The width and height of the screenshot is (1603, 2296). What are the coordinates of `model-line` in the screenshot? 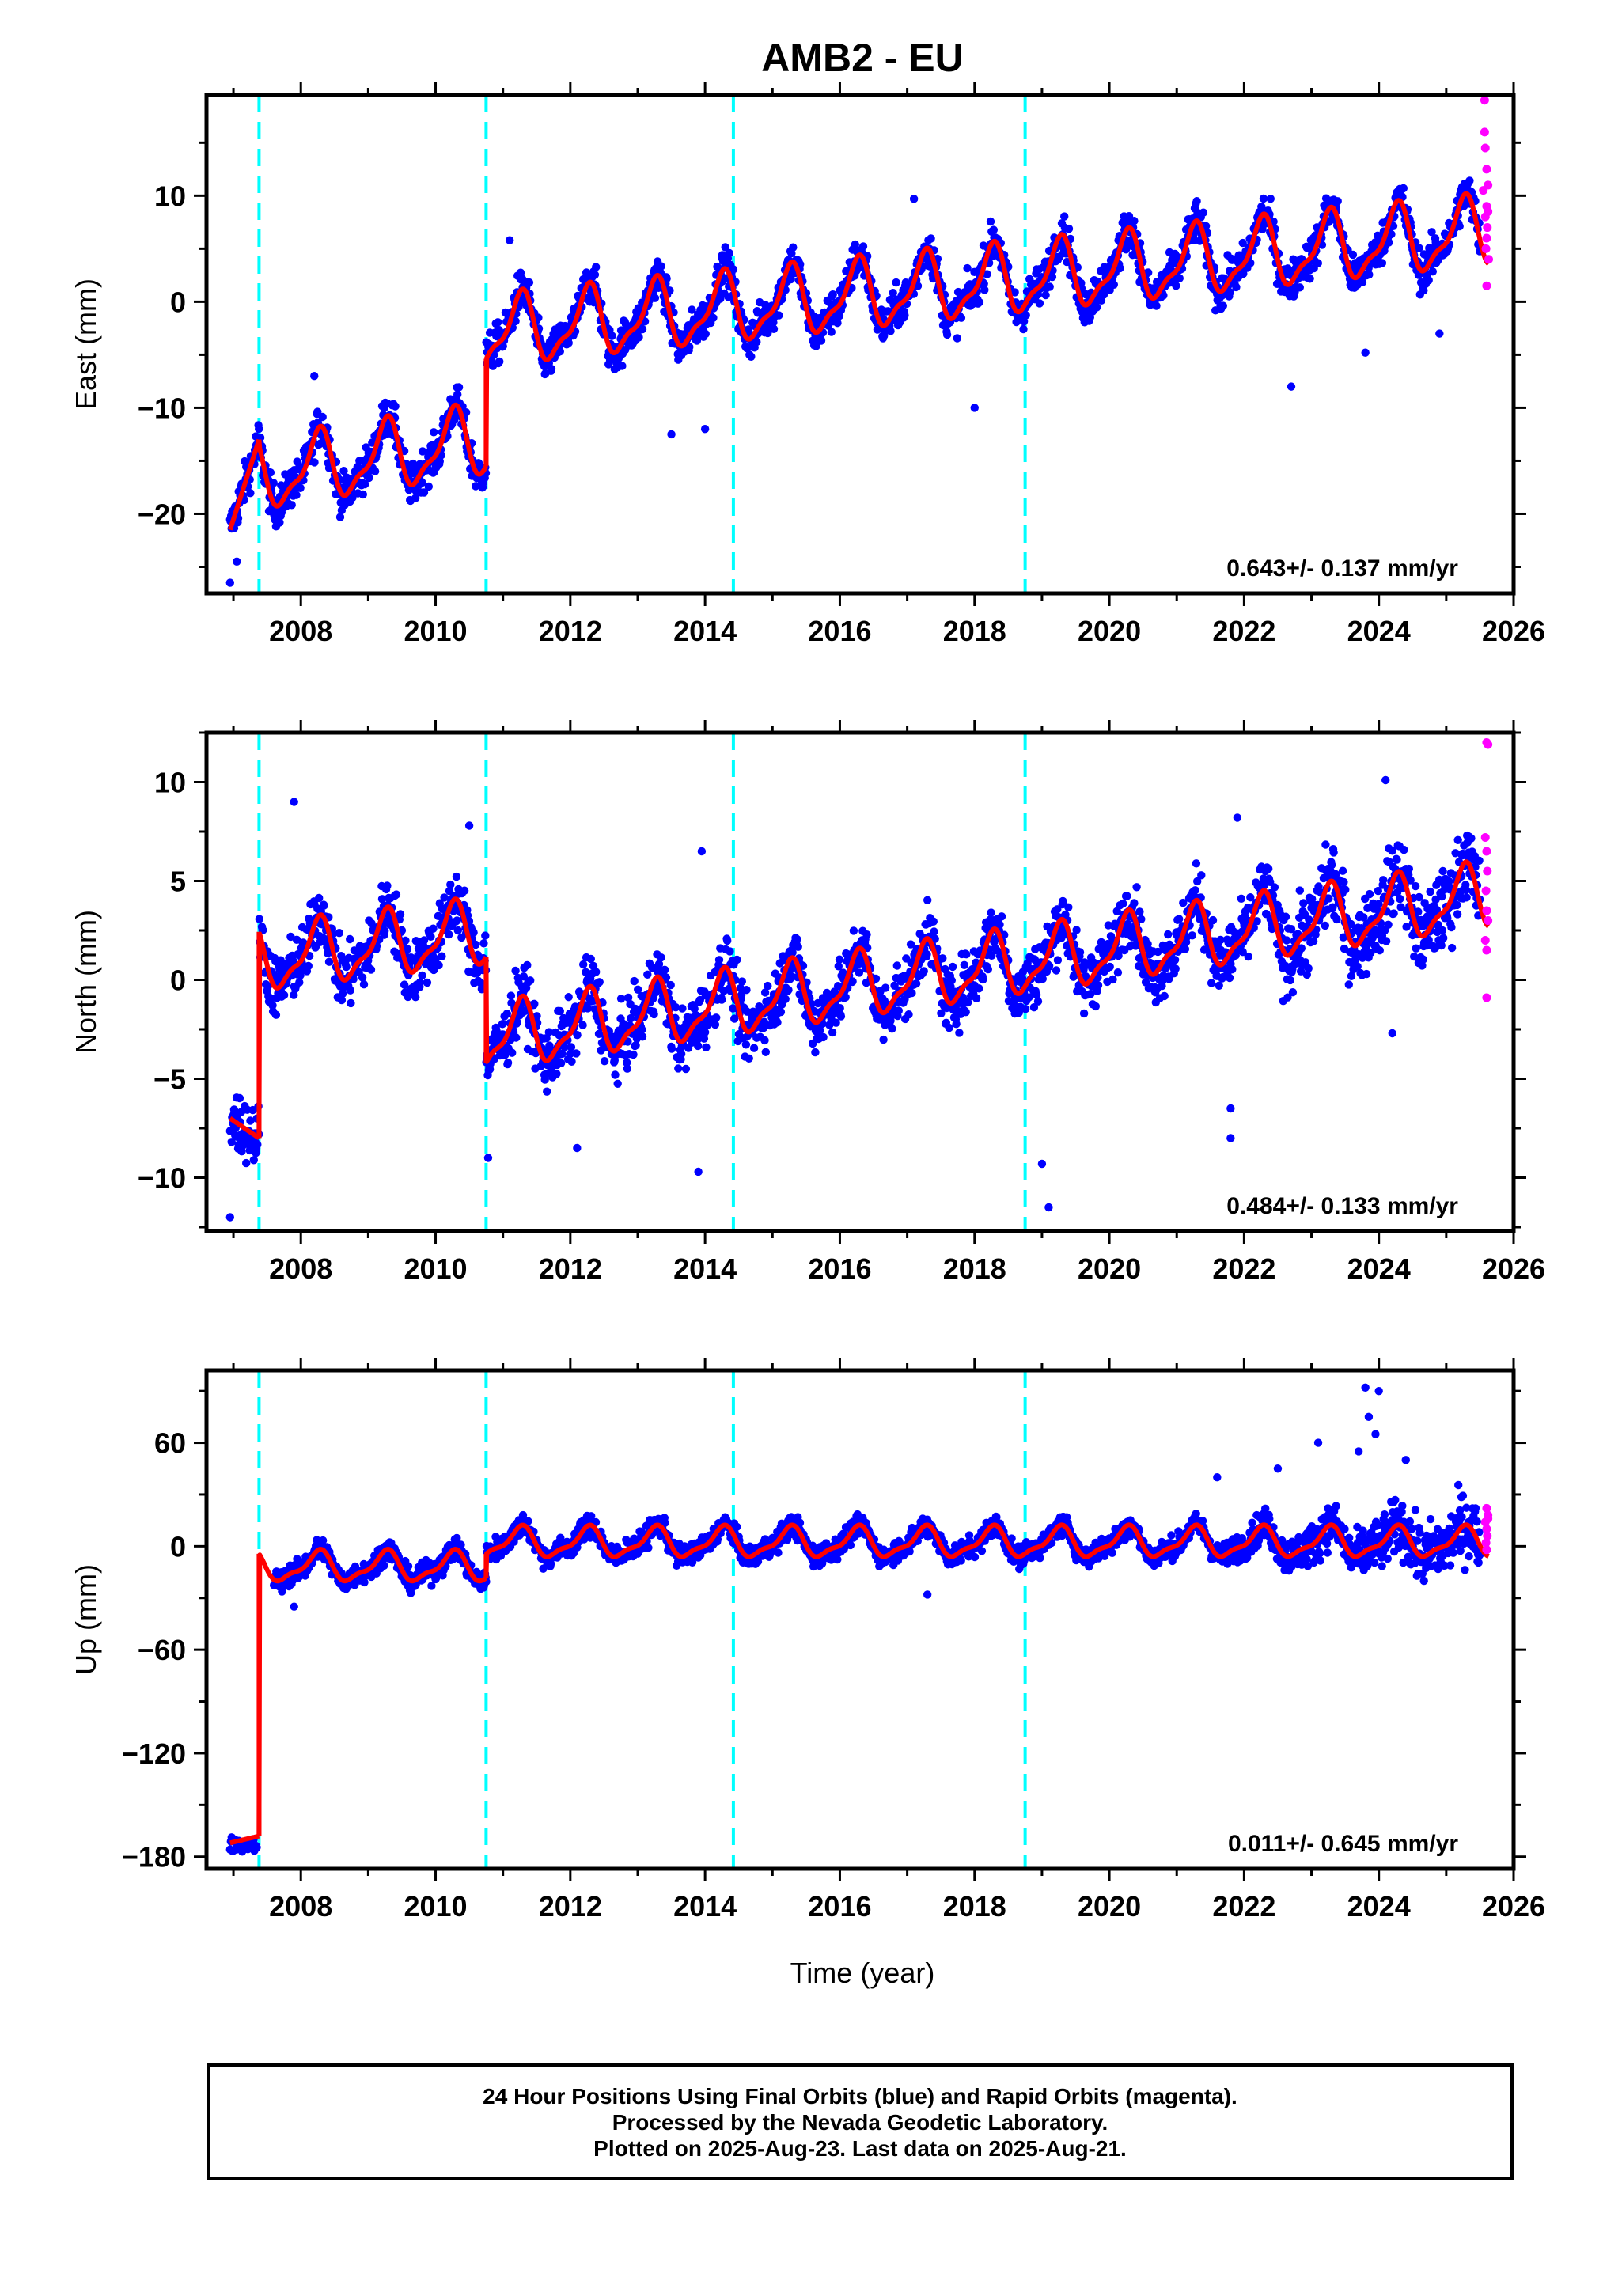 It's located at (372, 455).